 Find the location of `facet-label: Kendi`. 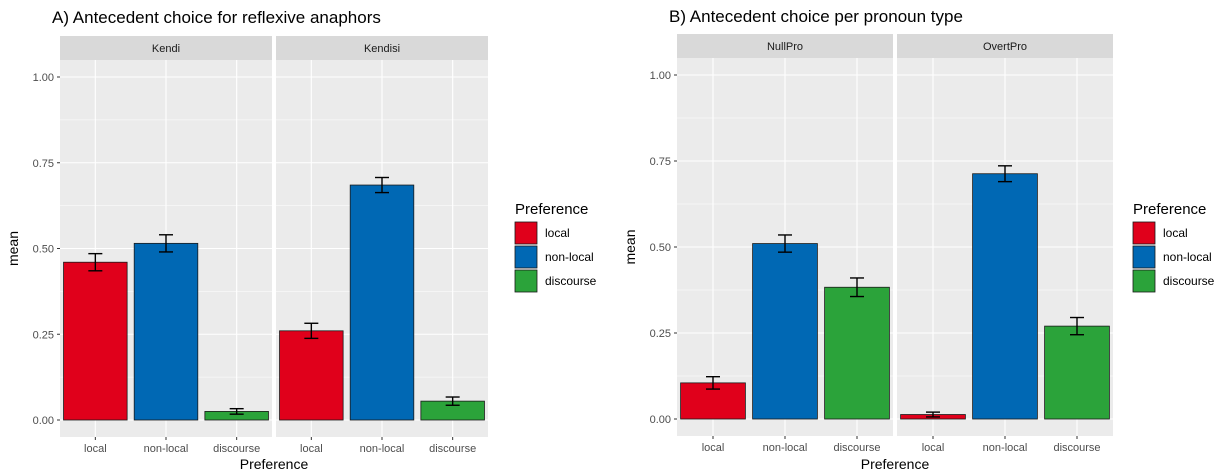

facet-label: Kendi is located at coordinates (166, 49).